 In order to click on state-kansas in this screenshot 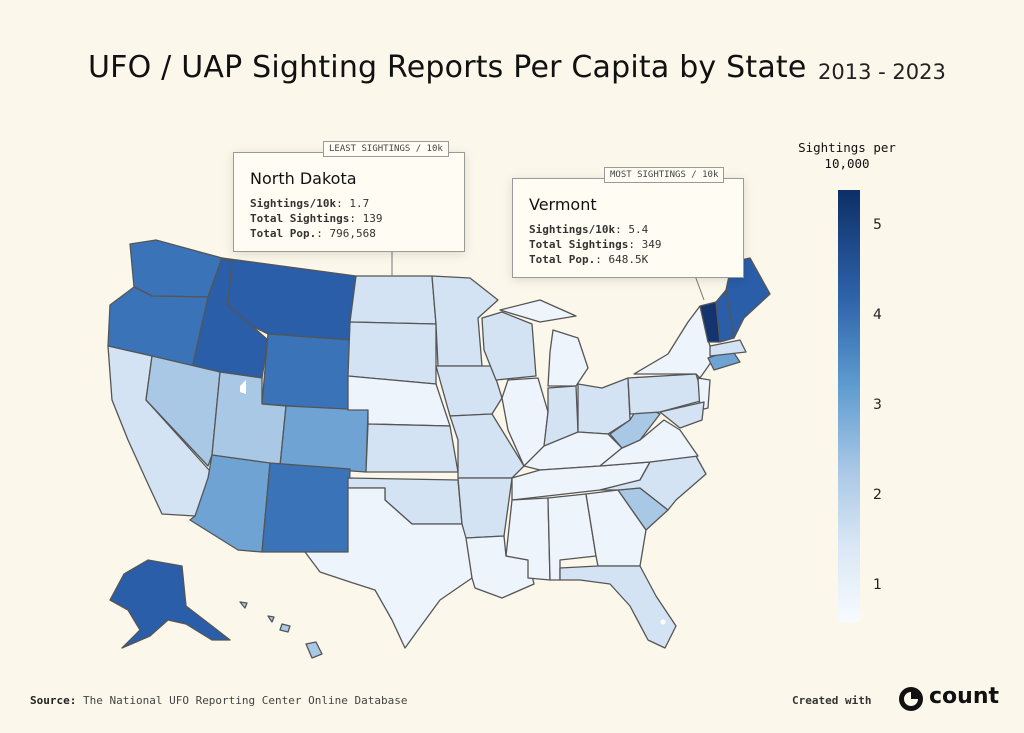, I will do `click(412, 448)`.